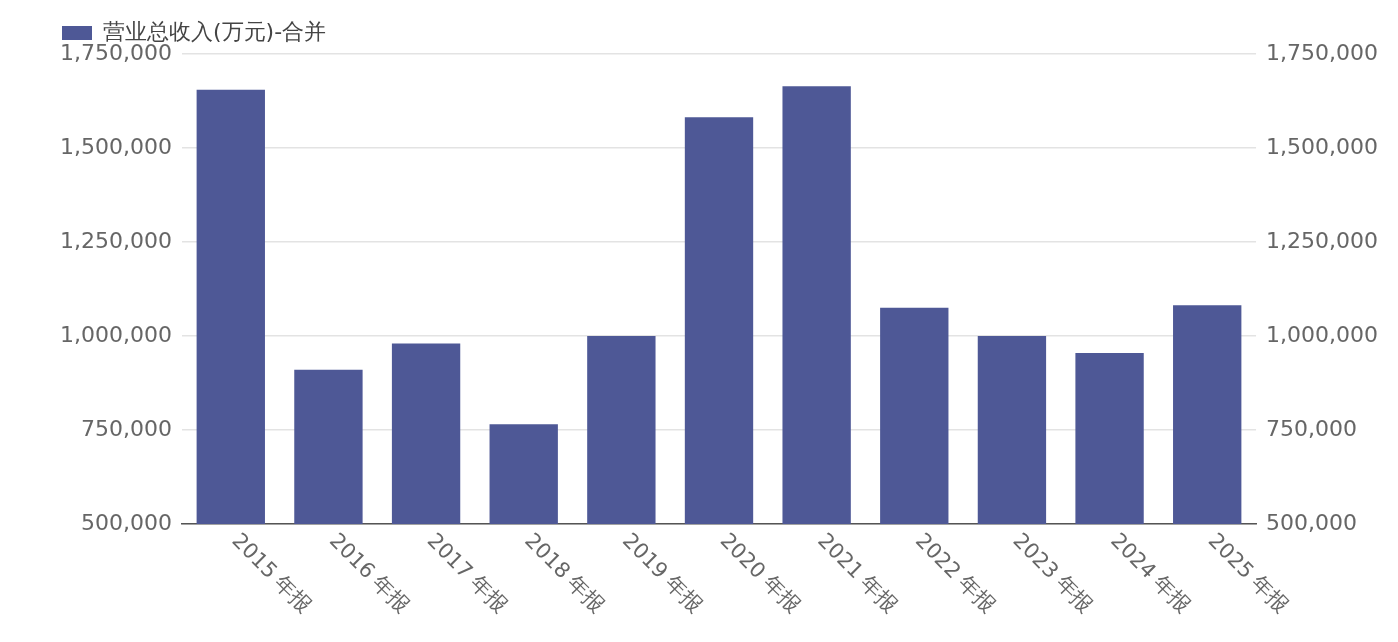  Describe the element at coordinates (116, 240) in the screenshot. I see `y-tick-label: 1,250,000` at that location.